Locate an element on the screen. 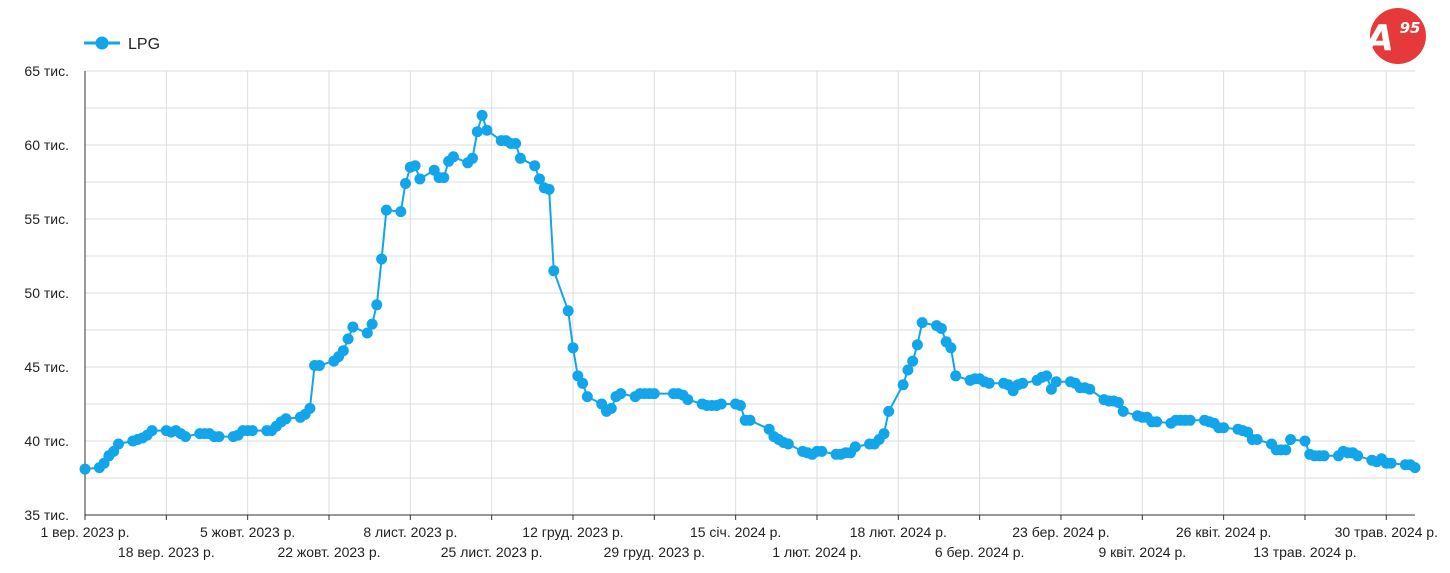 Image resolution: width=1450 pixels, height=573 pixels. y-tick-label: 50 тис. is located at coordinates (46, 293).